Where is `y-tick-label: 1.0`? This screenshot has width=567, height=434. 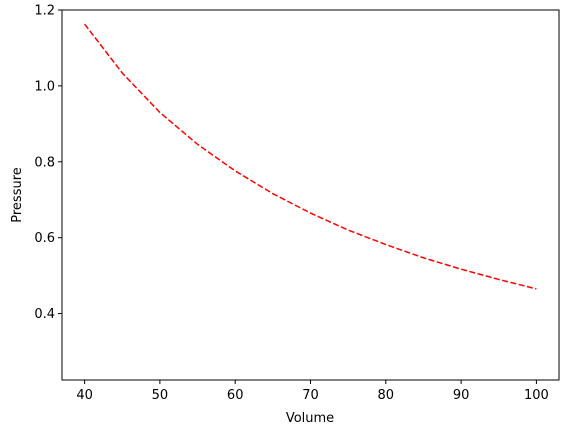
y-tick-label: 1.0 is located at coordinates (44, 86).